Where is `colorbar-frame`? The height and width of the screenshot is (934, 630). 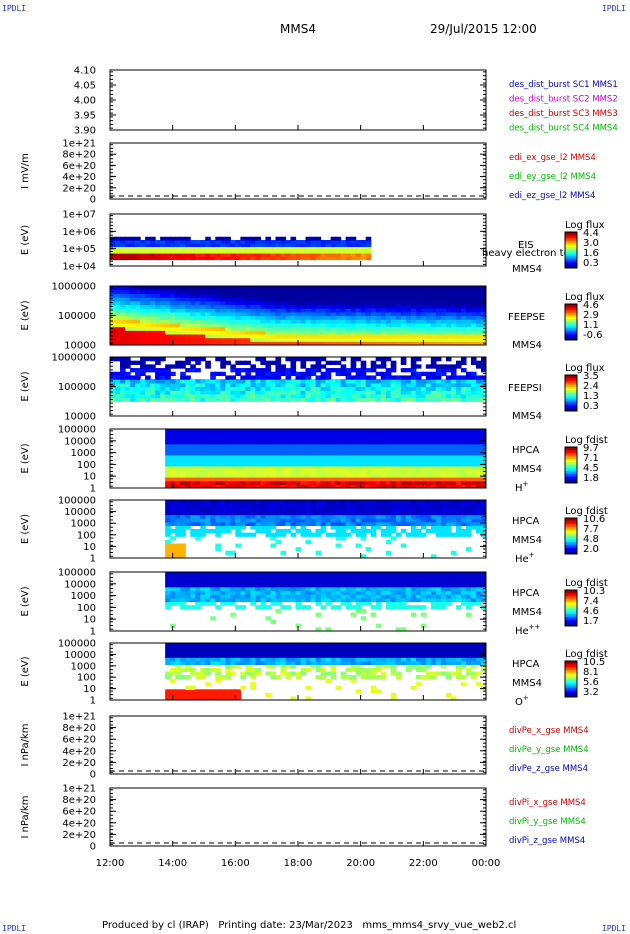 colorbar-frame is located at coordinates (571, 322).